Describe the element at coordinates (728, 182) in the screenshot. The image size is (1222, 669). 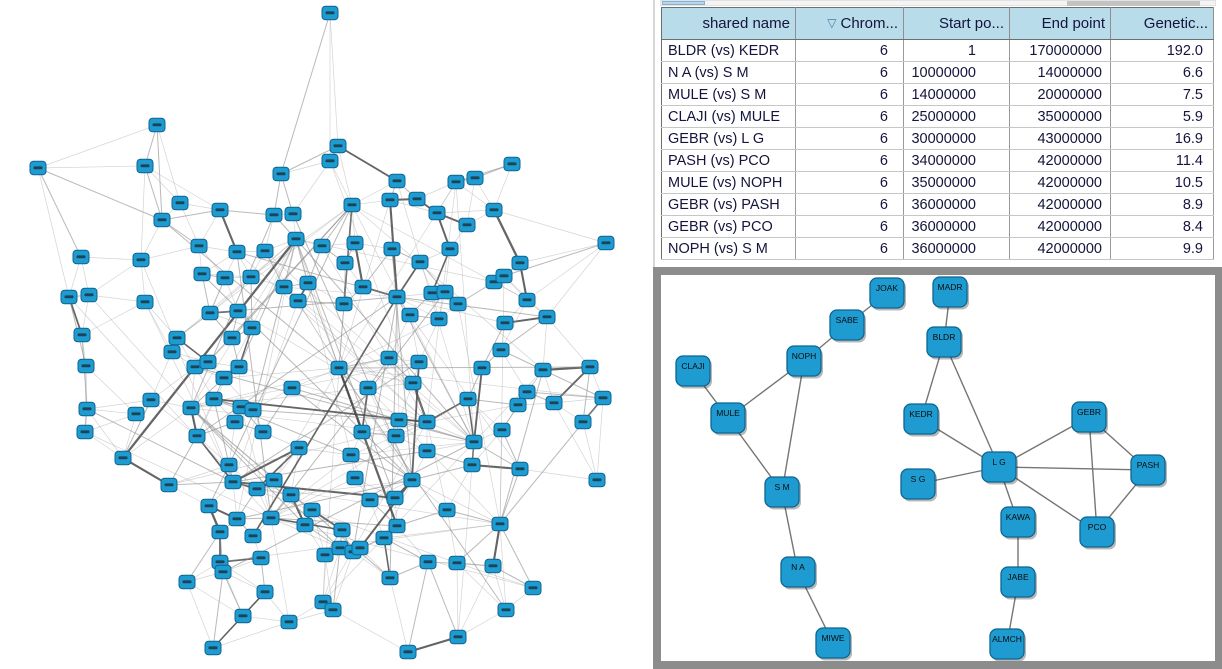
I see `table-cell: MULE (vs) NOPH` at that location.